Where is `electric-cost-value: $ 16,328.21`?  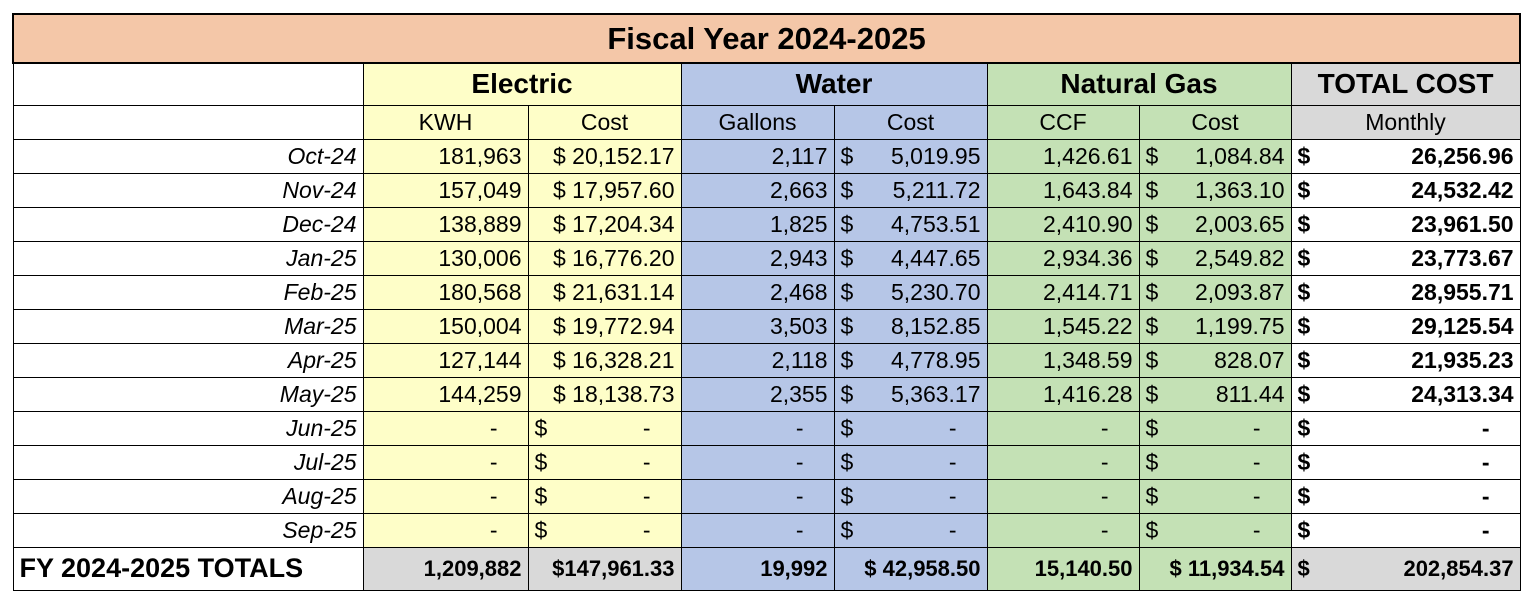 electric-cost-value: $ 16,328.21 is located at coordinates (613, 359).